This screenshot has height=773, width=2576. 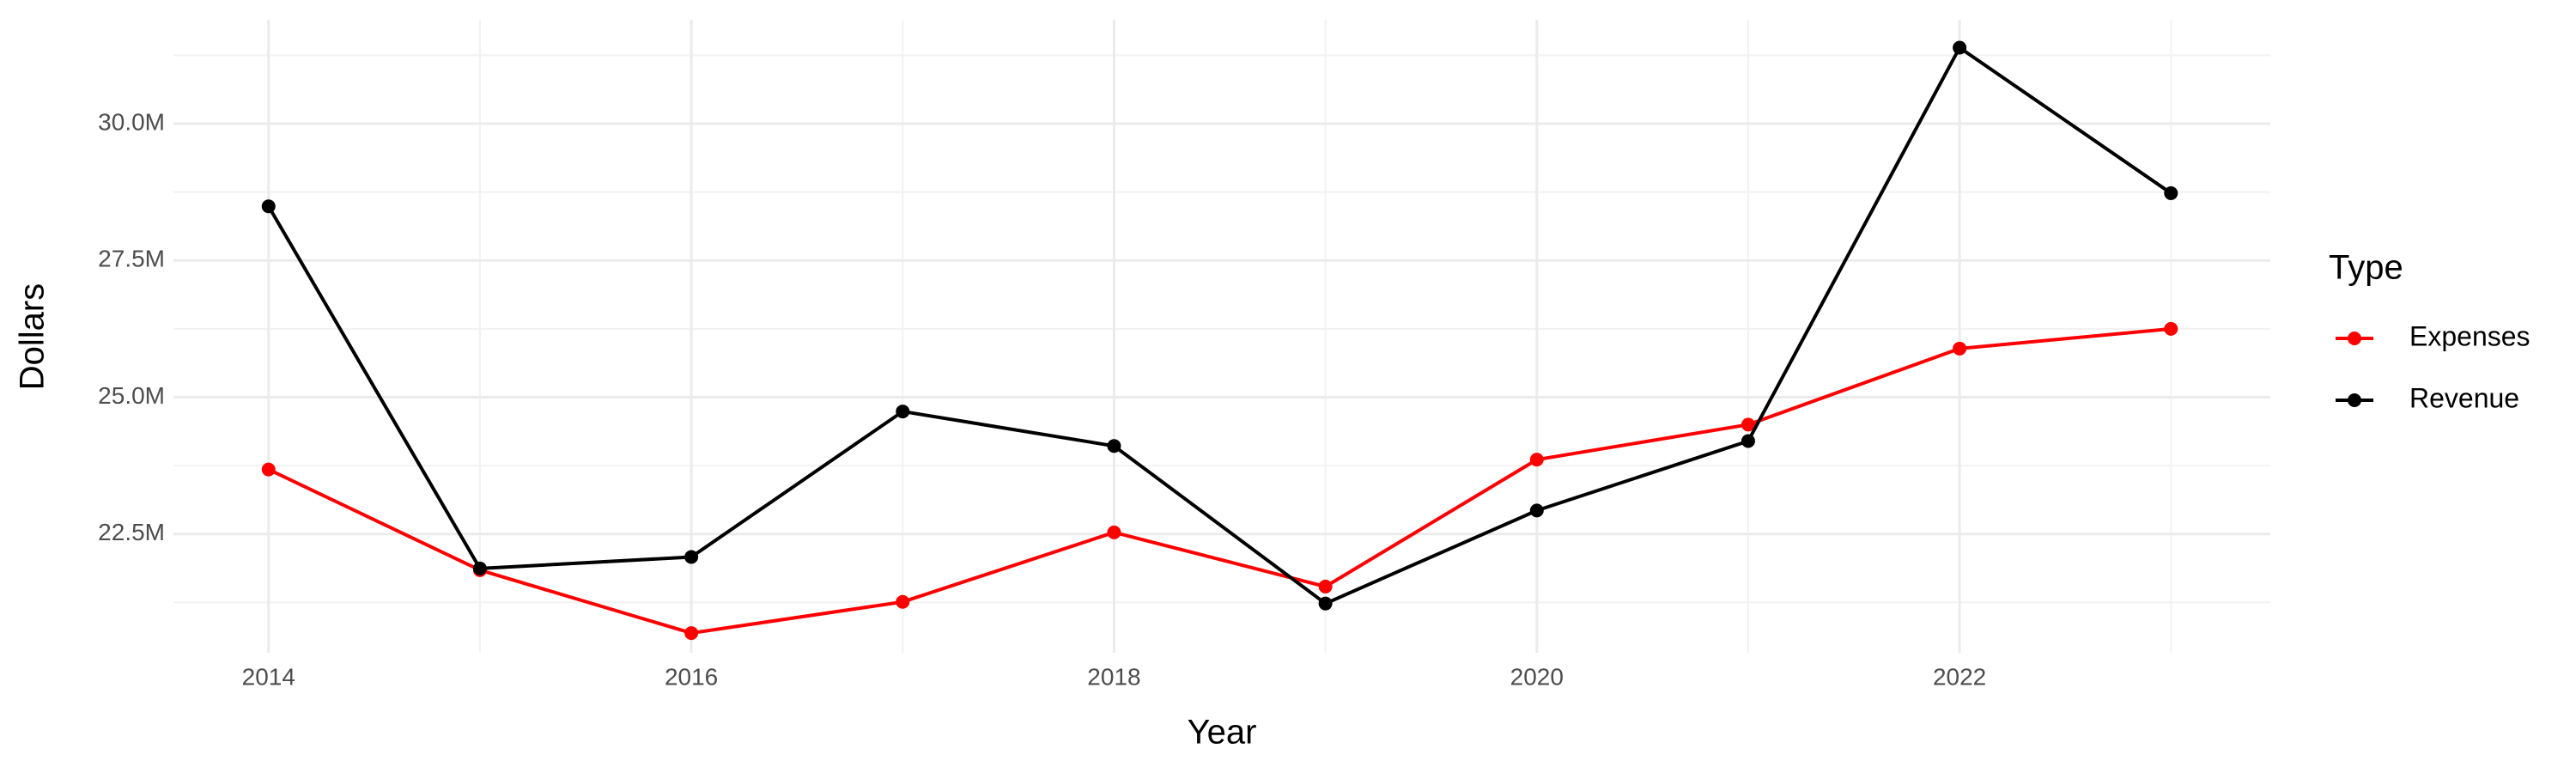 I want to click on y-tick-label: 22.5M, so click(x=132, y=532).